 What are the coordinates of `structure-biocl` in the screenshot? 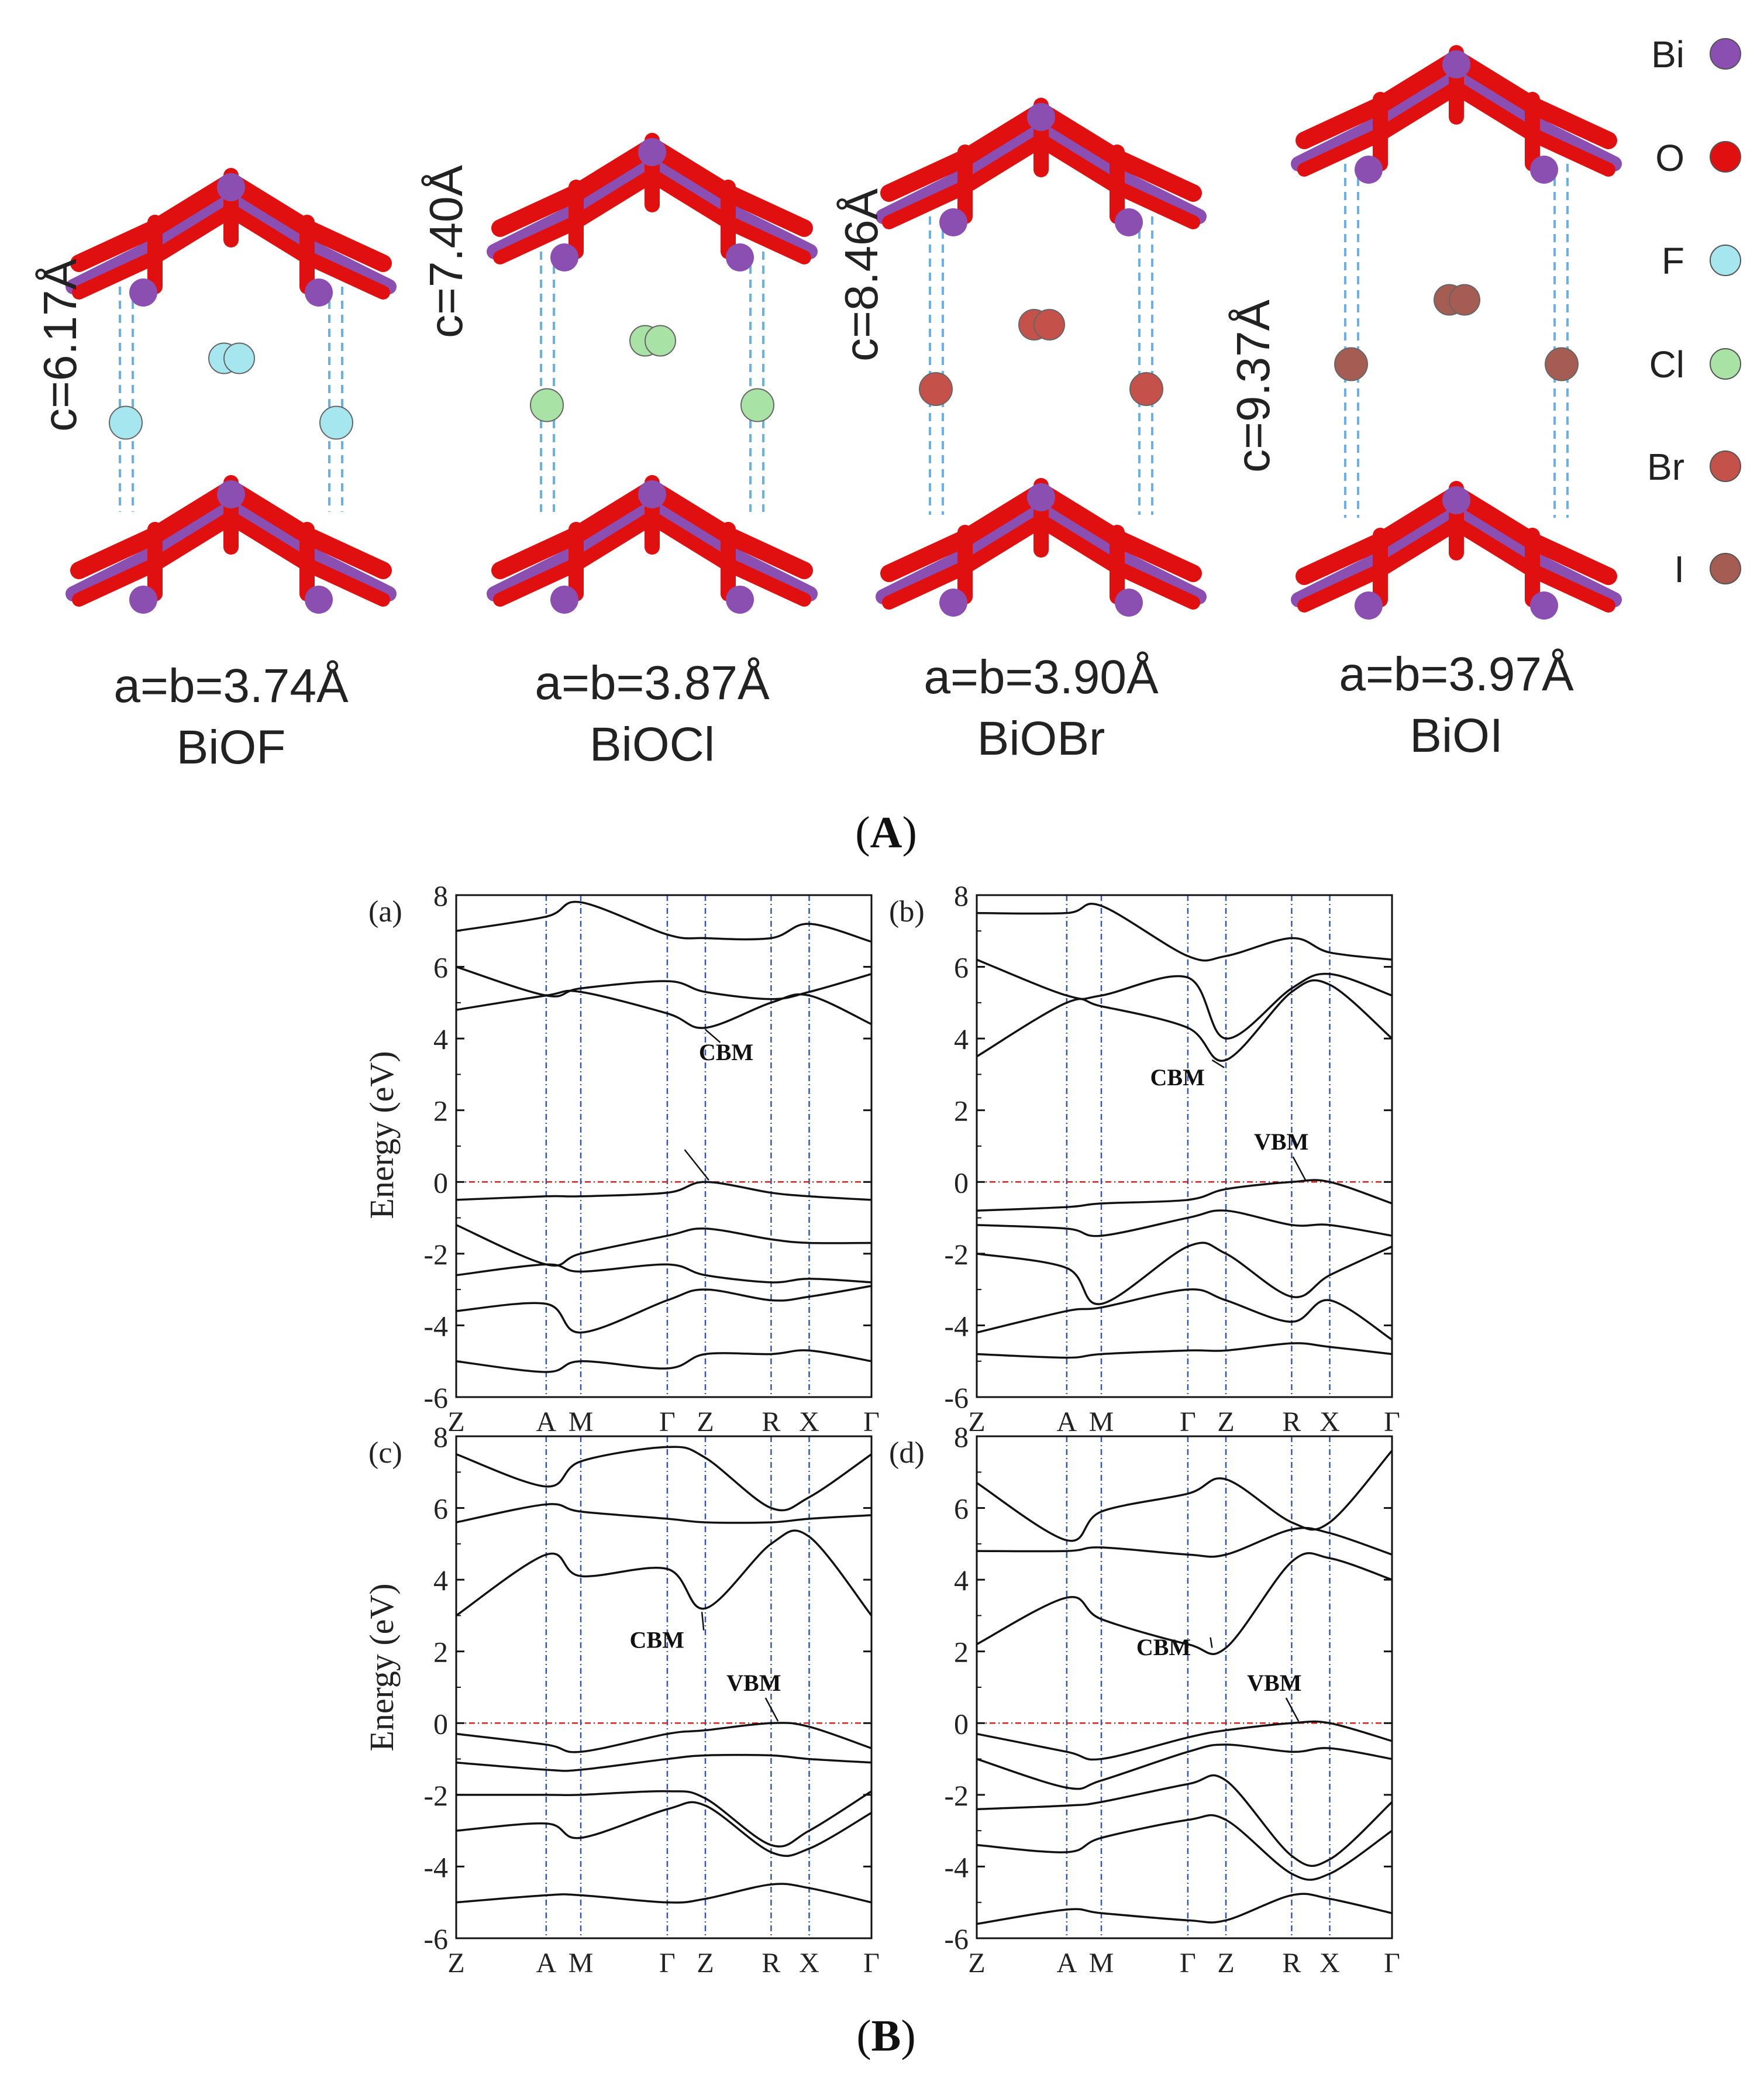 It's located at (652, 373).